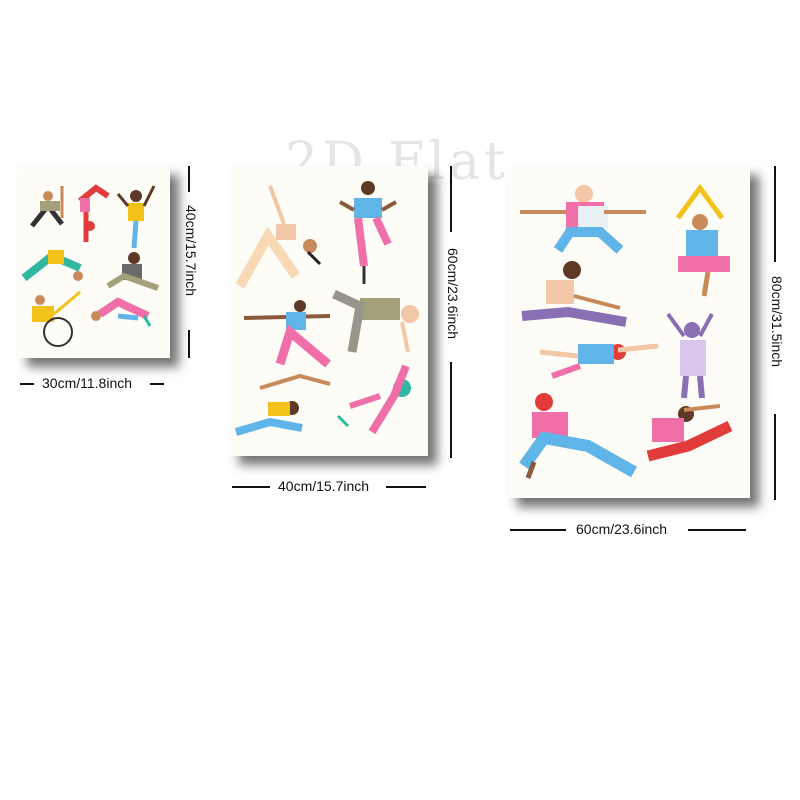 The image size is (800, 800). What do you see at coordinates (87, 383) in the screenshot?
I see `width-label: 30cm/11.8inch` at bounding box center [87, 383].